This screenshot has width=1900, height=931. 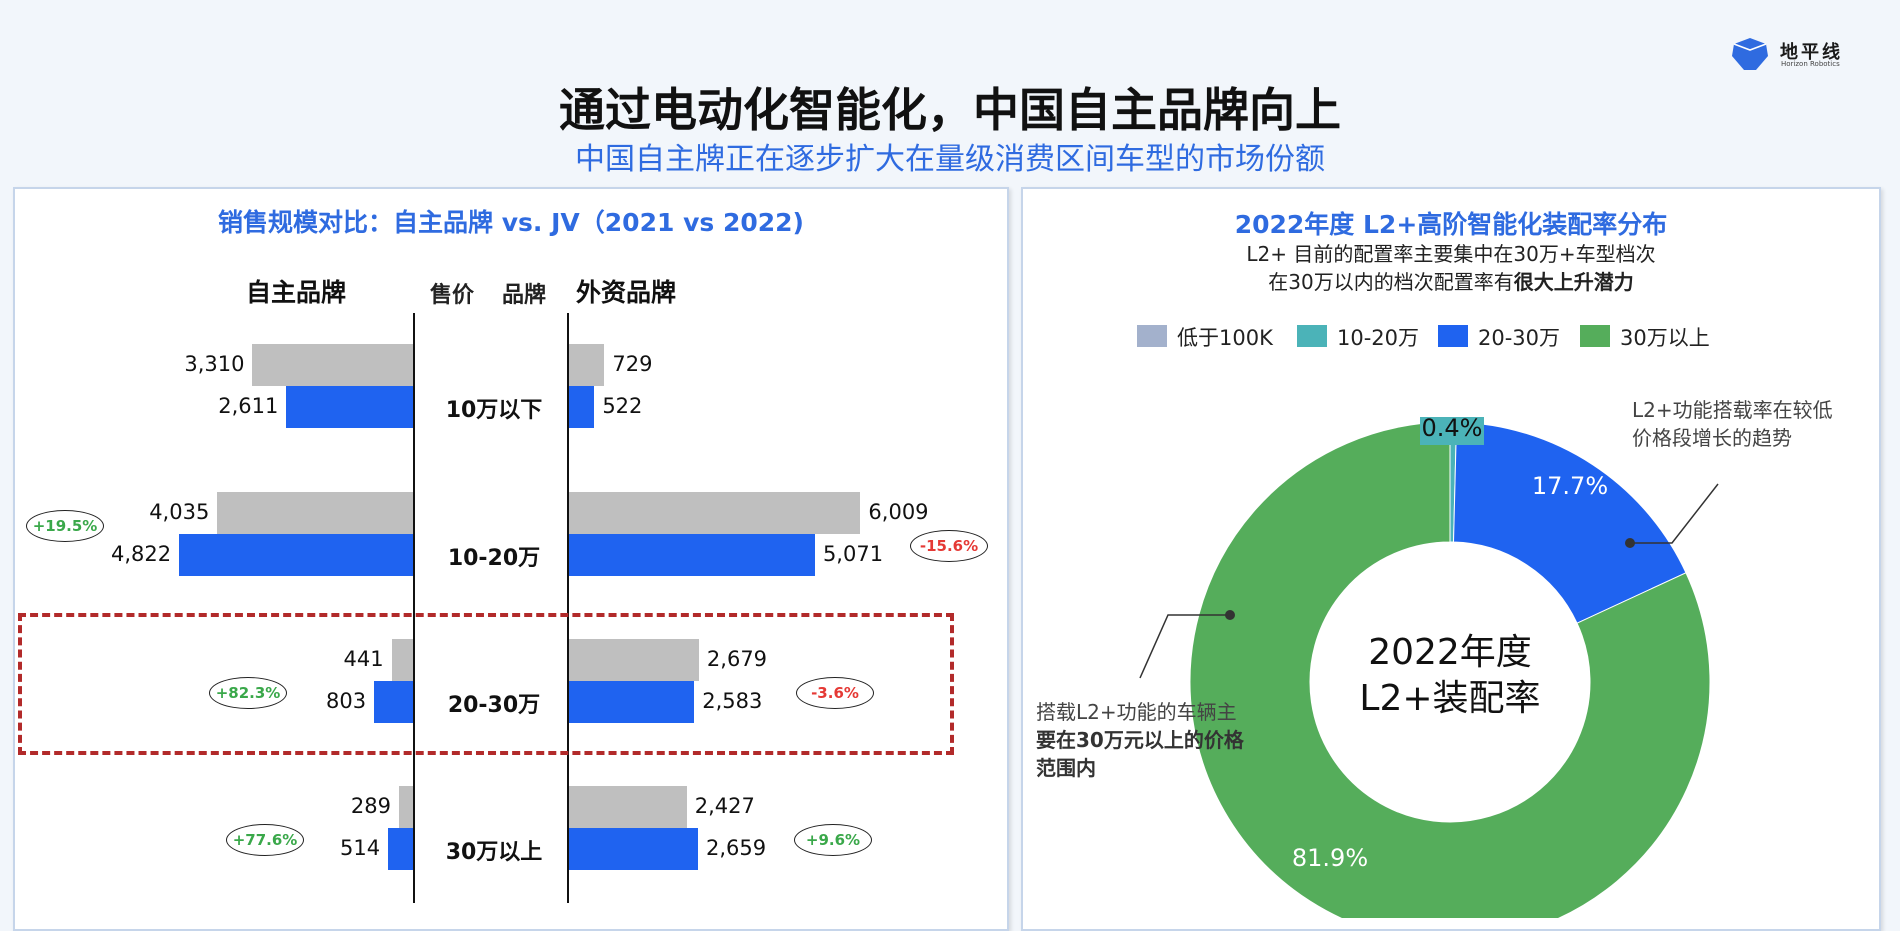 I want to click on category-label-30plus: 30万以上, so click(x=494, y=852).